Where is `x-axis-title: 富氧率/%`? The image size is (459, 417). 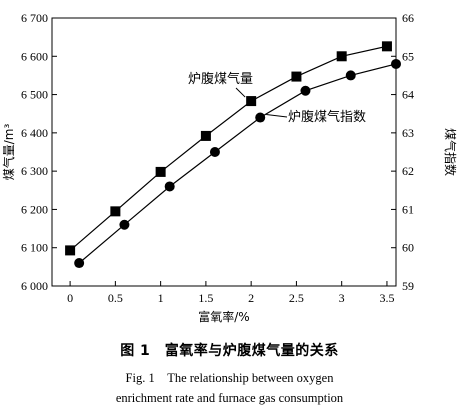
x-axis-title: 富氧率/% is located at coordinates (223, 316).